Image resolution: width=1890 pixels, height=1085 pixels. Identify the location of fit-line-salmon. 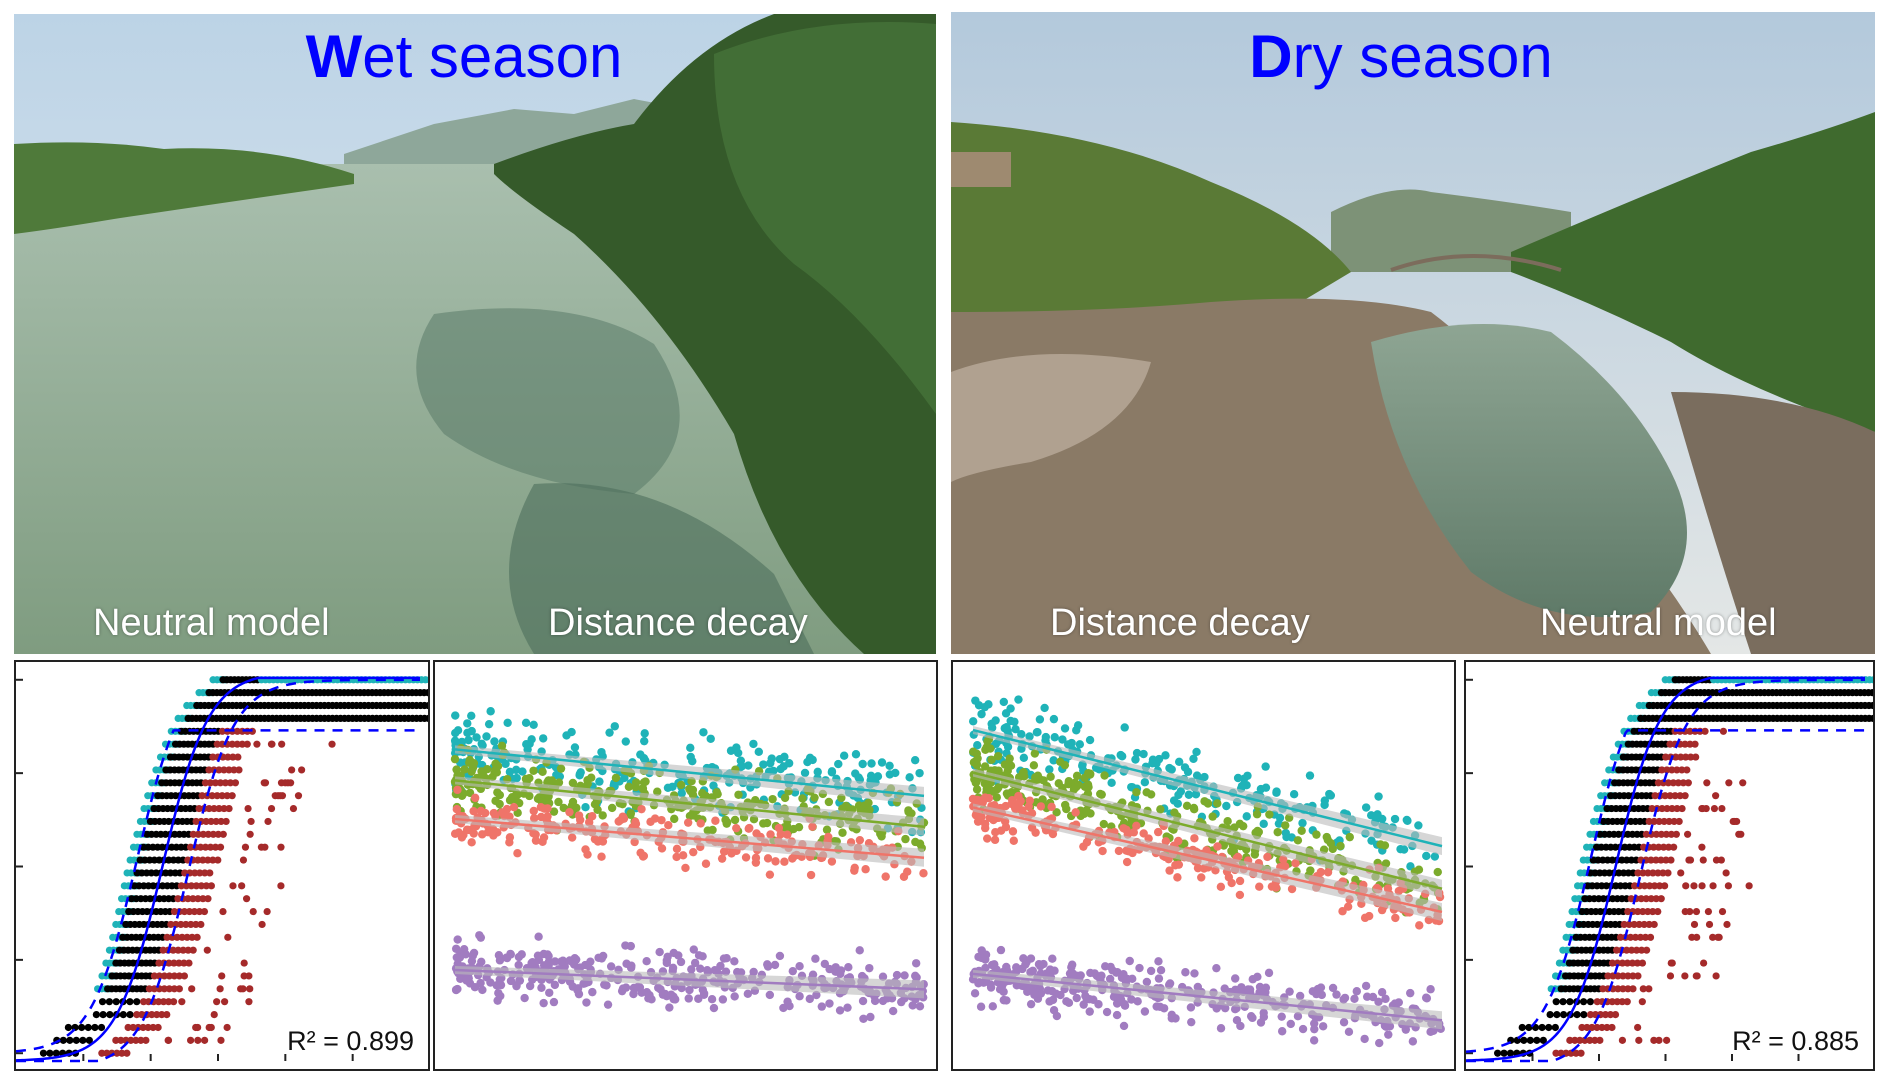
(689, 838).